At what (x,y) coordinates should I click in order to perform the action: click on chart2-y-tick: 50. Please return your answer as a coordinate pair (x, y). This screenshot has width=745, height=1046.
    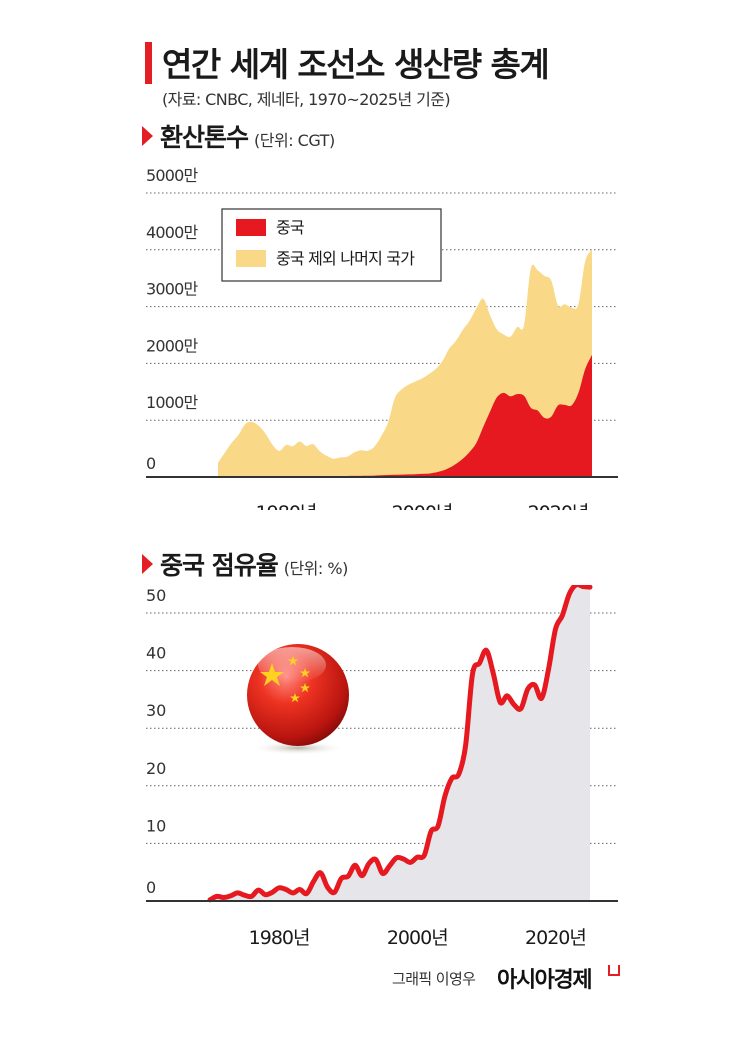
    Looking at the image, I should click on (156, 595).